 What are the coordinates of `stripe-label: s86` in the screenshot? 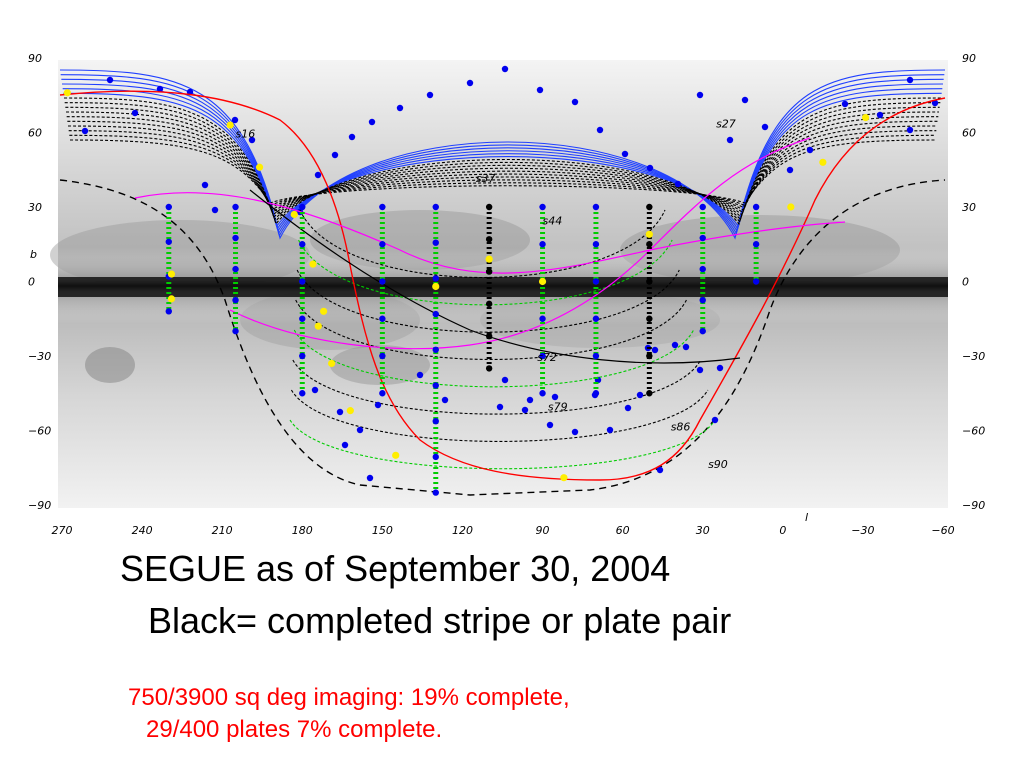 It's located at (681, 427).